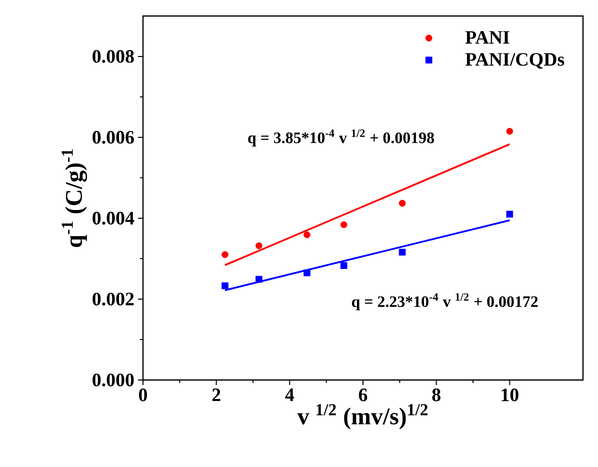 The height and width of the screenshot is (467, 598). Describe the element at coordinates (363, 395) in the screenshot. I see `x-tick-label: 6` at that location.